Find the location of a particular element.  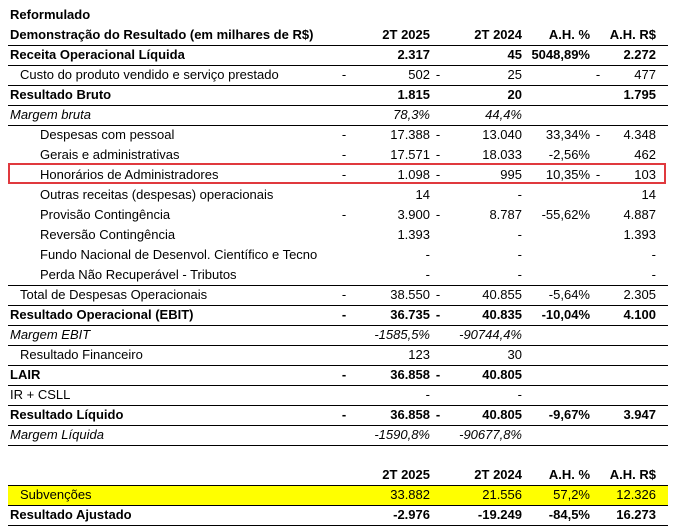

row-label: Despesas com pessoal is located at coordinates (107, 134).